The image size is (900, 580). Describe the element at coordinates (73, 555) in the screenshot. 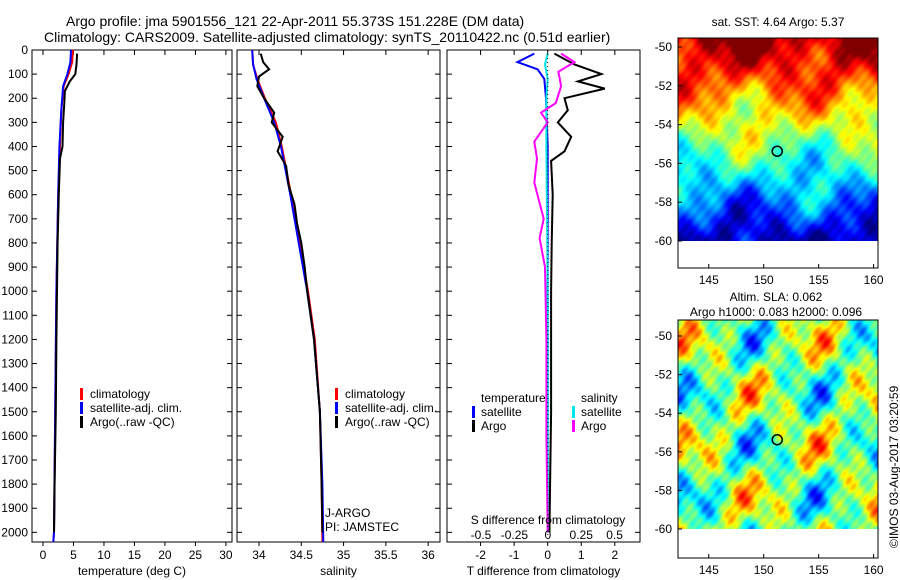

I see `x-tick-label: 5` at that location.